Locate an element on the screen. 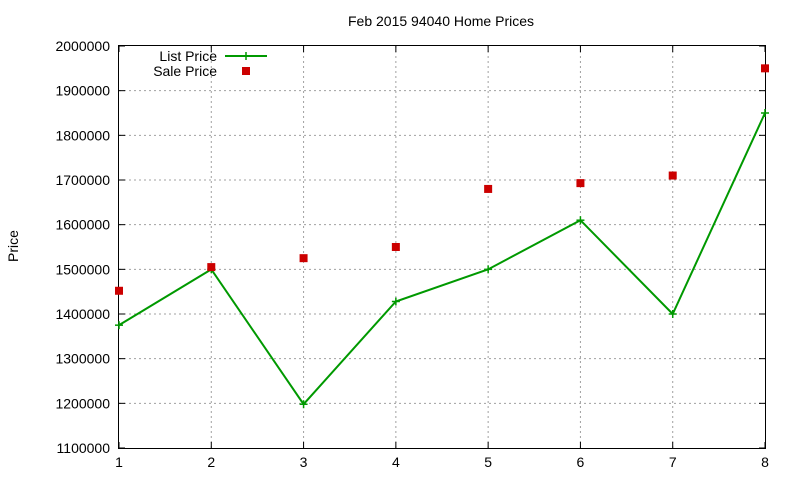 This screenshot has width=800, height=480. y-tick-label: 1800000 is located at coordinates (82, 135).